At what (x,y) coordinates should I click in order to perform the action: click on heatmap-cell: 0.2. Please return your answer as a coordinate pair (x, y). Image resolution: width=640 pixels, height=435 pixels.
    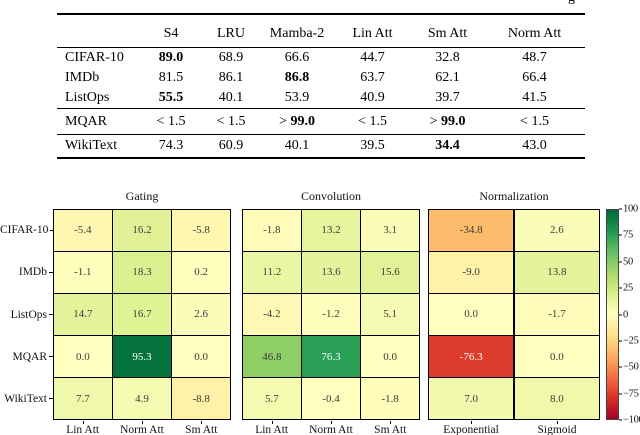
    Looking at the image, I should click on (201, 272).